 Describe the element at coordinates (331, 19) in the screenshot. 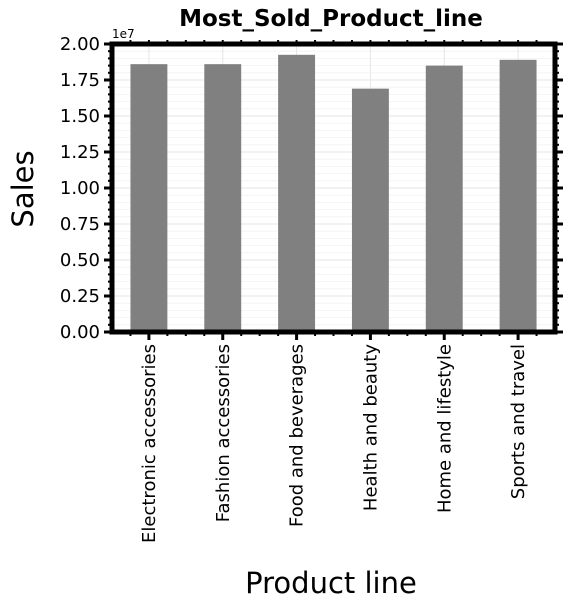

I see `chart-title: Most_Sold_Product_line` at that location.